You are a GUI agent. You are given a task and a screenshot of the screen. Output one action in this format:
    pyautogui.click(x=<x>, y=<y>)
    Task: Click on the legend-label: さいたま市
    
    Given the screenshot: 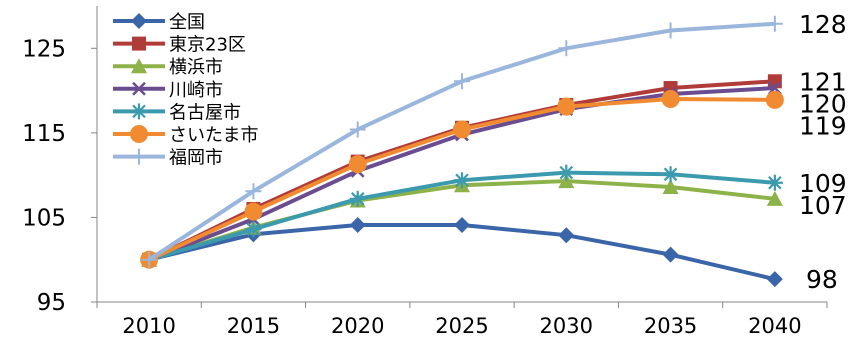 What is the action you would take?
    pyautogui.click(x=213, y=135)
    